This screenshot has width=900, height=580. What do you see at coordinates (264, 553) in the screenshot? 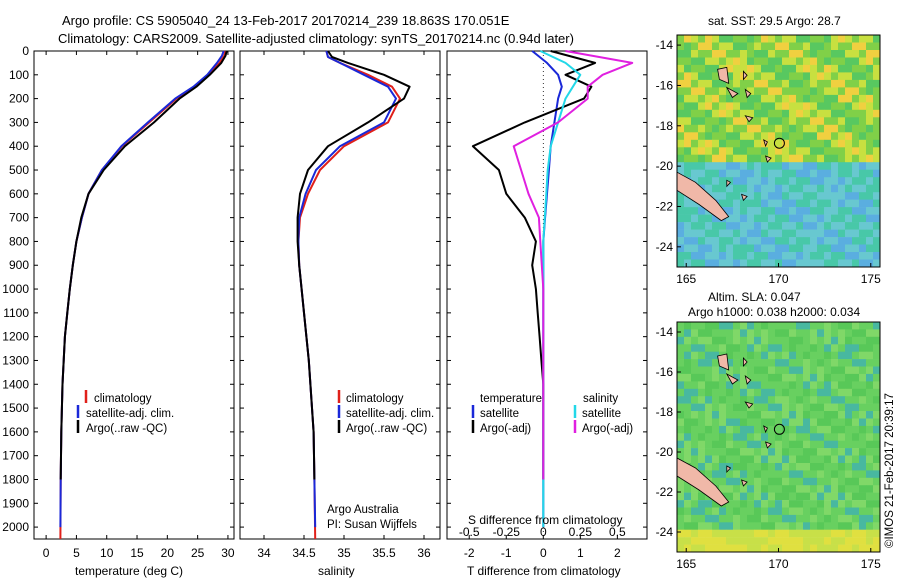
I see `x-tick-label: 34` at bounding box center [264, 553].